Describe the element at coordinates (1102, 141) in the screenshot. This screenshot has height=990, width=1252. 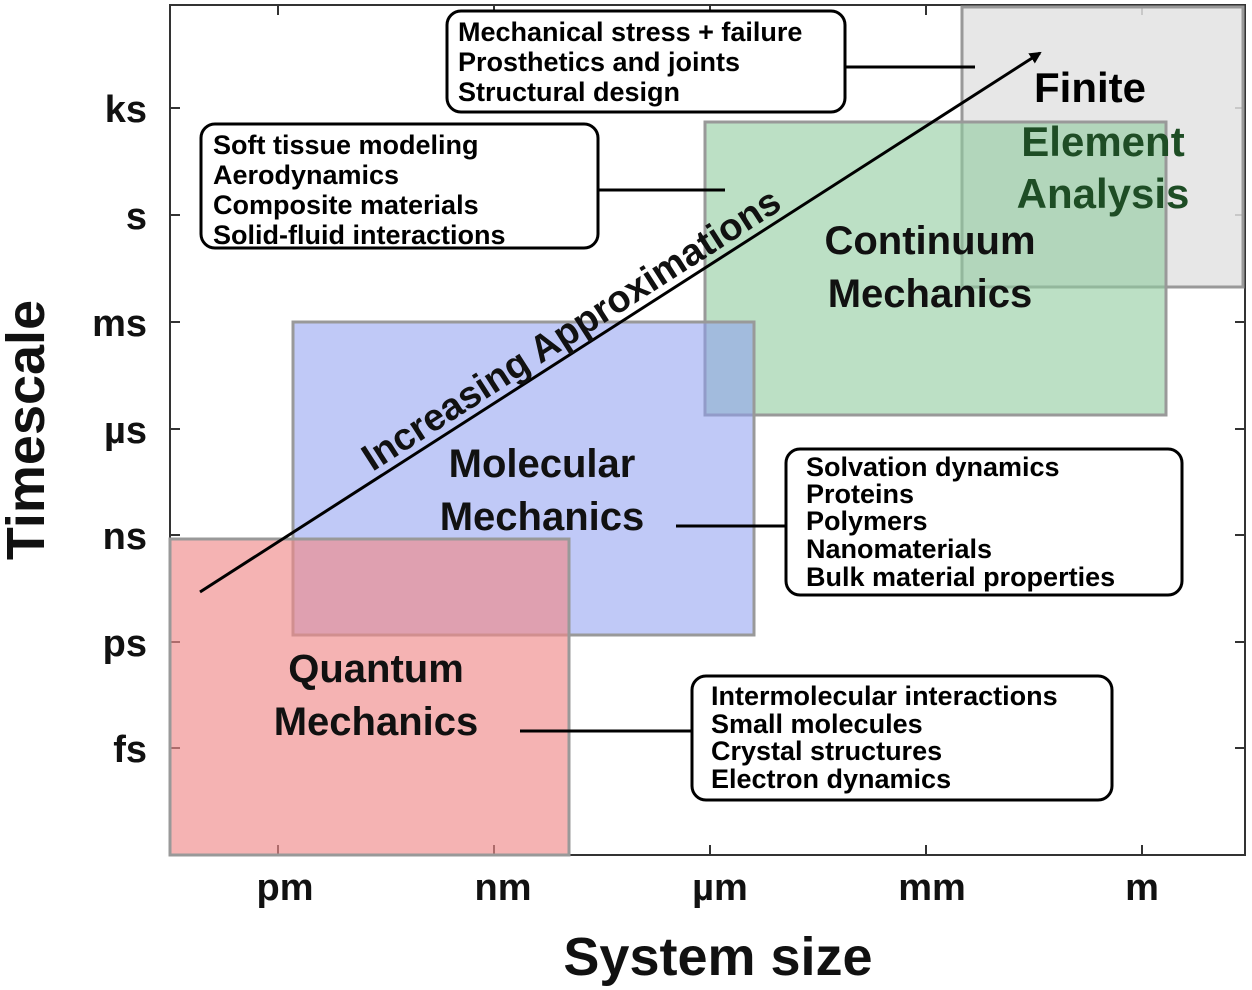
I see `fea-label-line2: Element` at that location.